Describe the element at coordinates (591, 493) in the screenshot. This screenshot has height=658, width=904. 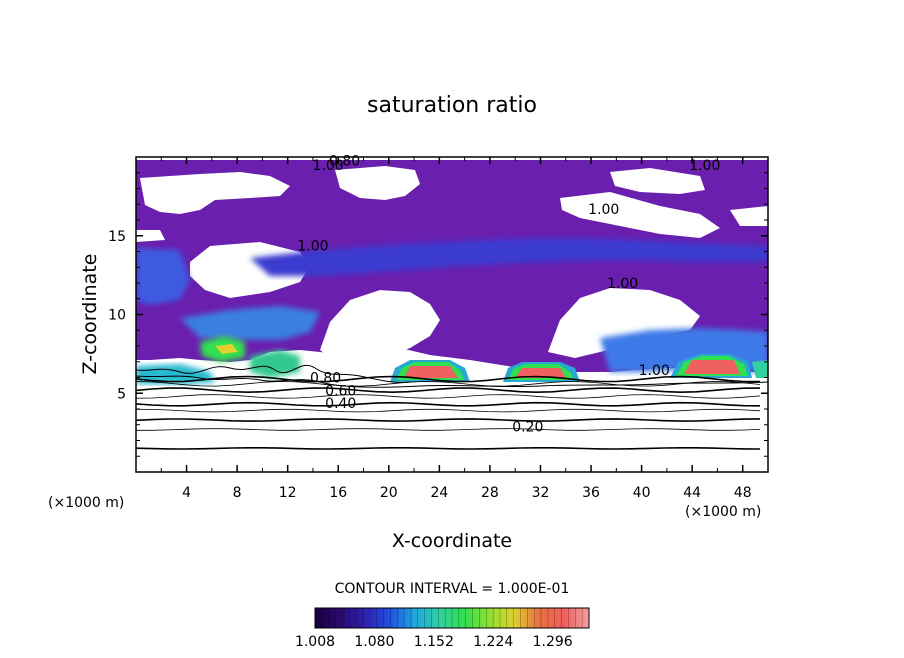
I see `x-tick-label: 36` at that location.